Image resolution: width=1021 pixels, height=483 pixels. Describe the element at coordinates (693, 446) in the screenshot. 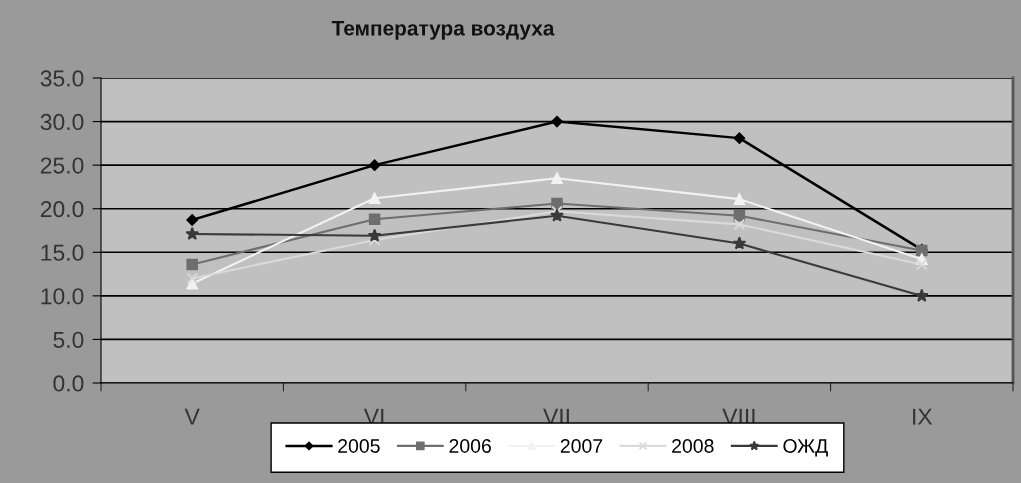

I see `legend-label: 2008` at that location.